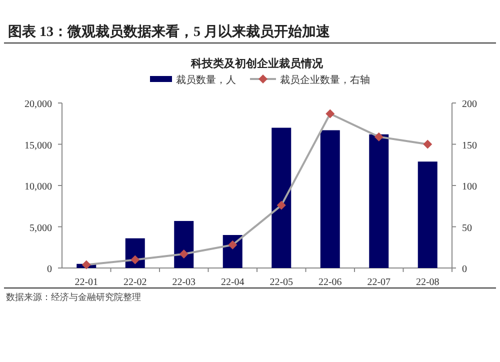  I want to click on y-tick-label: 0, so click(49, 269).